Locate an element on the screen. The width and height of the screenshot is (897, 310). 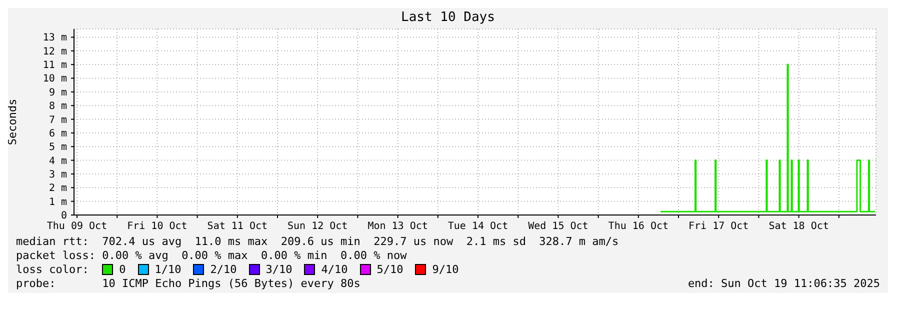
y-tick-label: 6 m is located at coordinates (57, 134).